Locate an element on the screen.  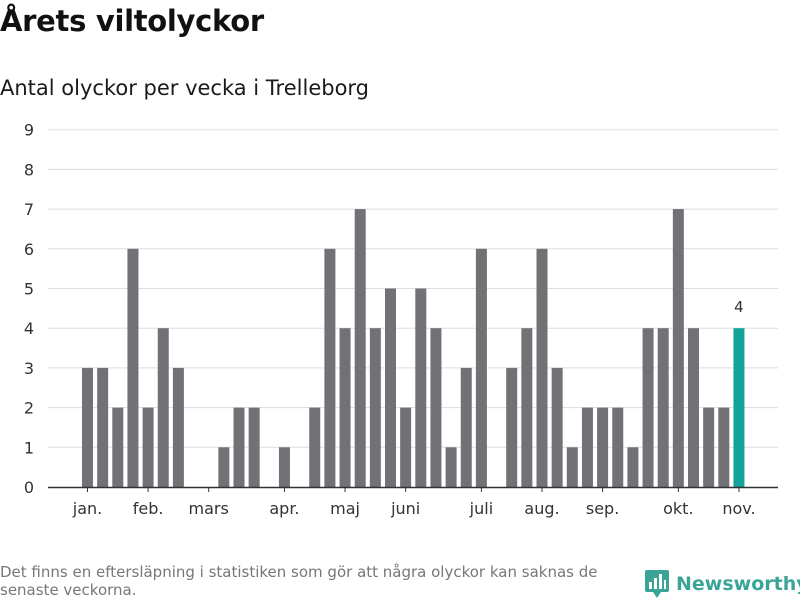
chart-title: Årets viltolyckor is located at coordinates (132, 21).